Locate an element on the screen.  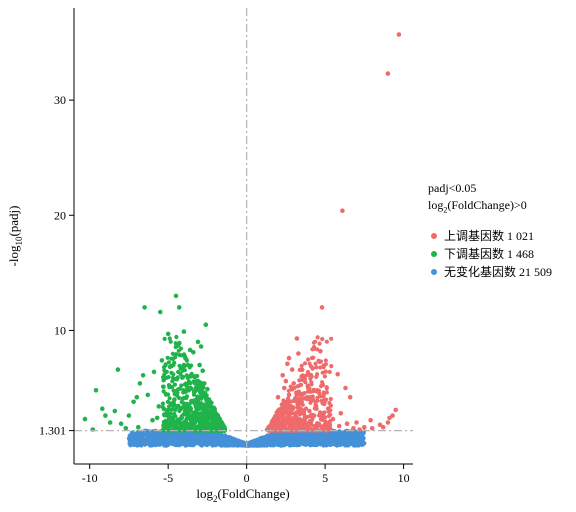
x-tick-label: -5 is located at coordinates (168, 478).